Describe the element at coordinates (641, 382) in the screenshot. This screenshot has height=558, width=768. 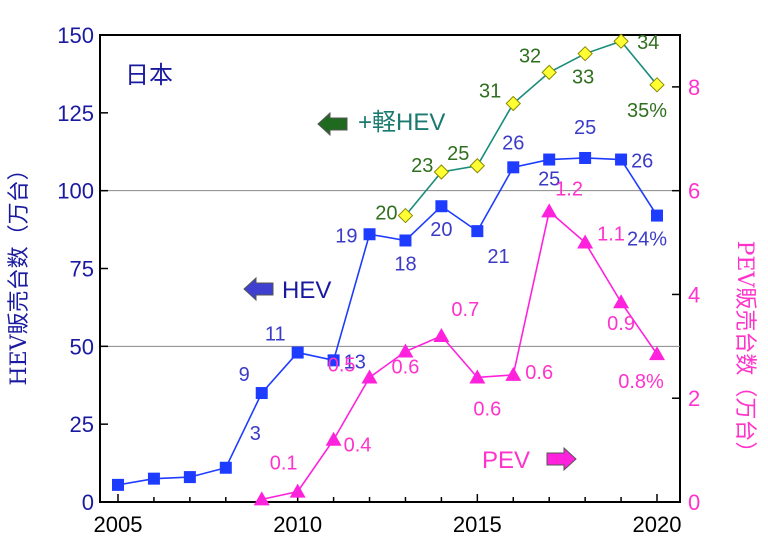
I see `pev-data-label: 0.8%` at that location.